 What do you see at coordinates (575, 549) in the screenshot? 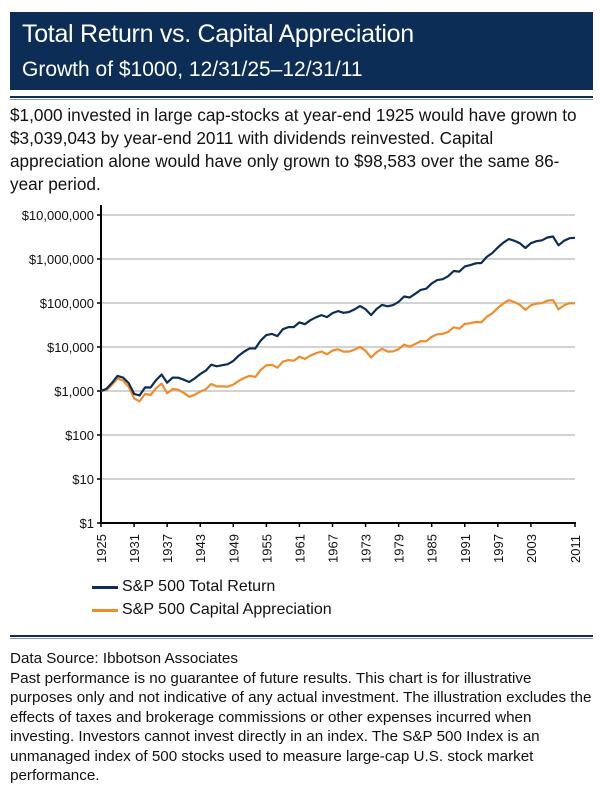
I see `x-tick-label: 2011` at bounding box center [575, 549].